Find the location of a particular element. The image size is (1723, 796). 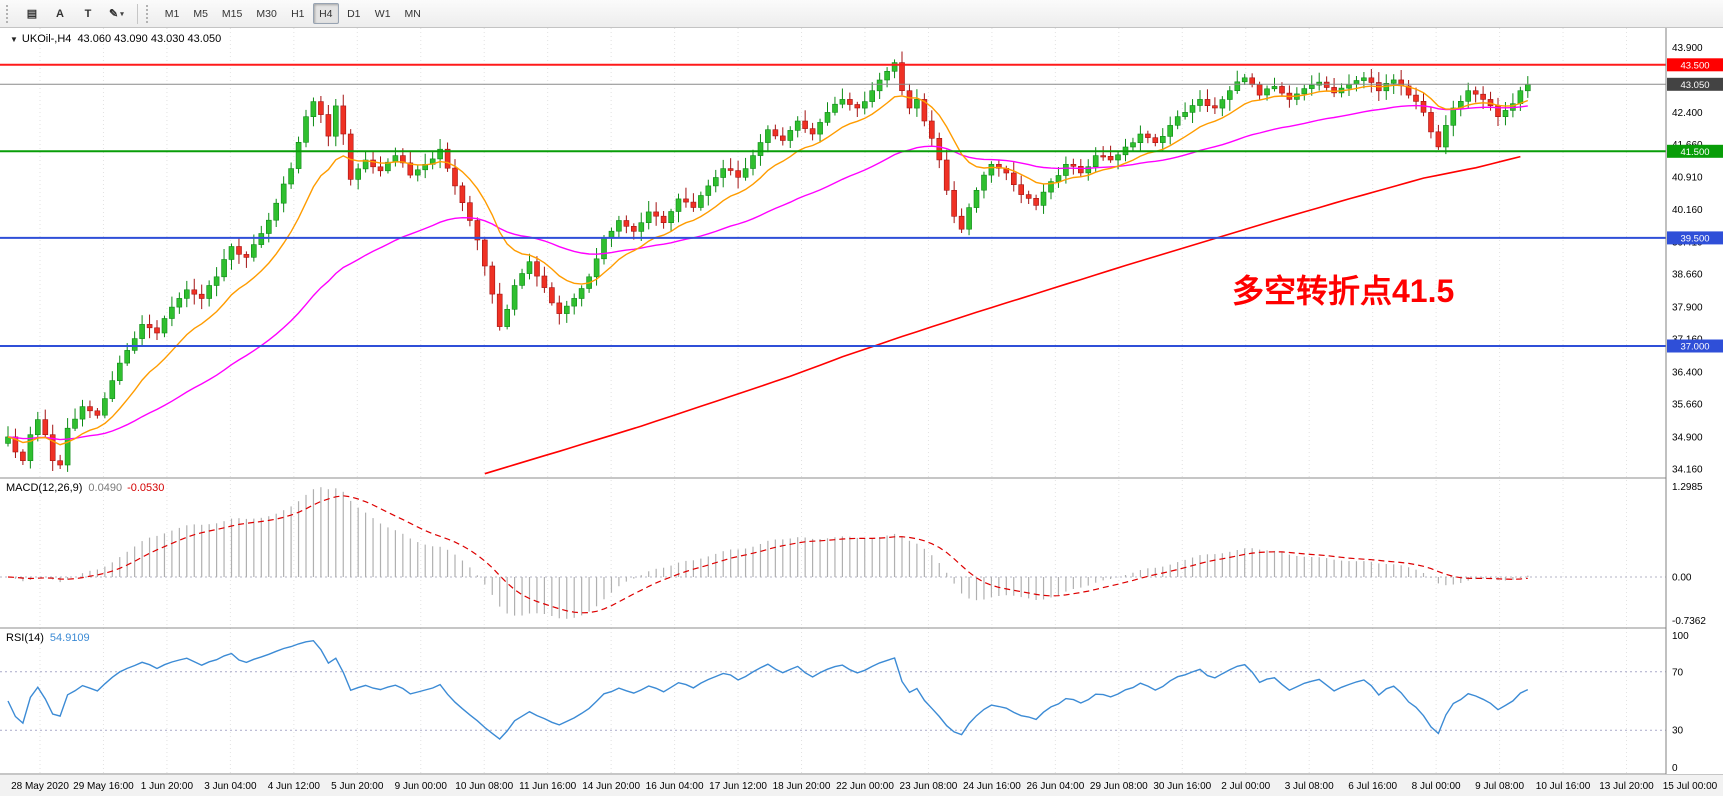

support-price-tag is located at coordinates (1695, 238).